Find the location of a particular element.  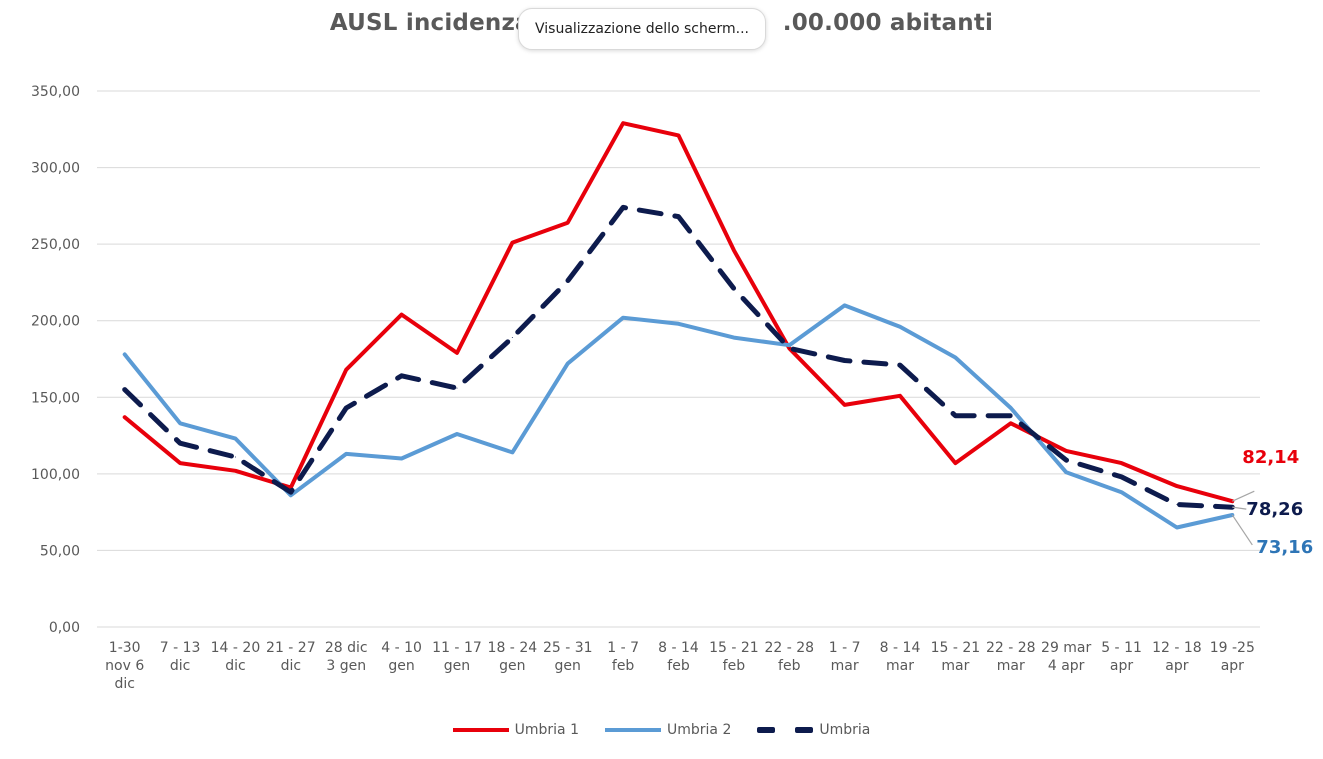

y-tick-label: 200,00 is located at coordinates (55, 322).